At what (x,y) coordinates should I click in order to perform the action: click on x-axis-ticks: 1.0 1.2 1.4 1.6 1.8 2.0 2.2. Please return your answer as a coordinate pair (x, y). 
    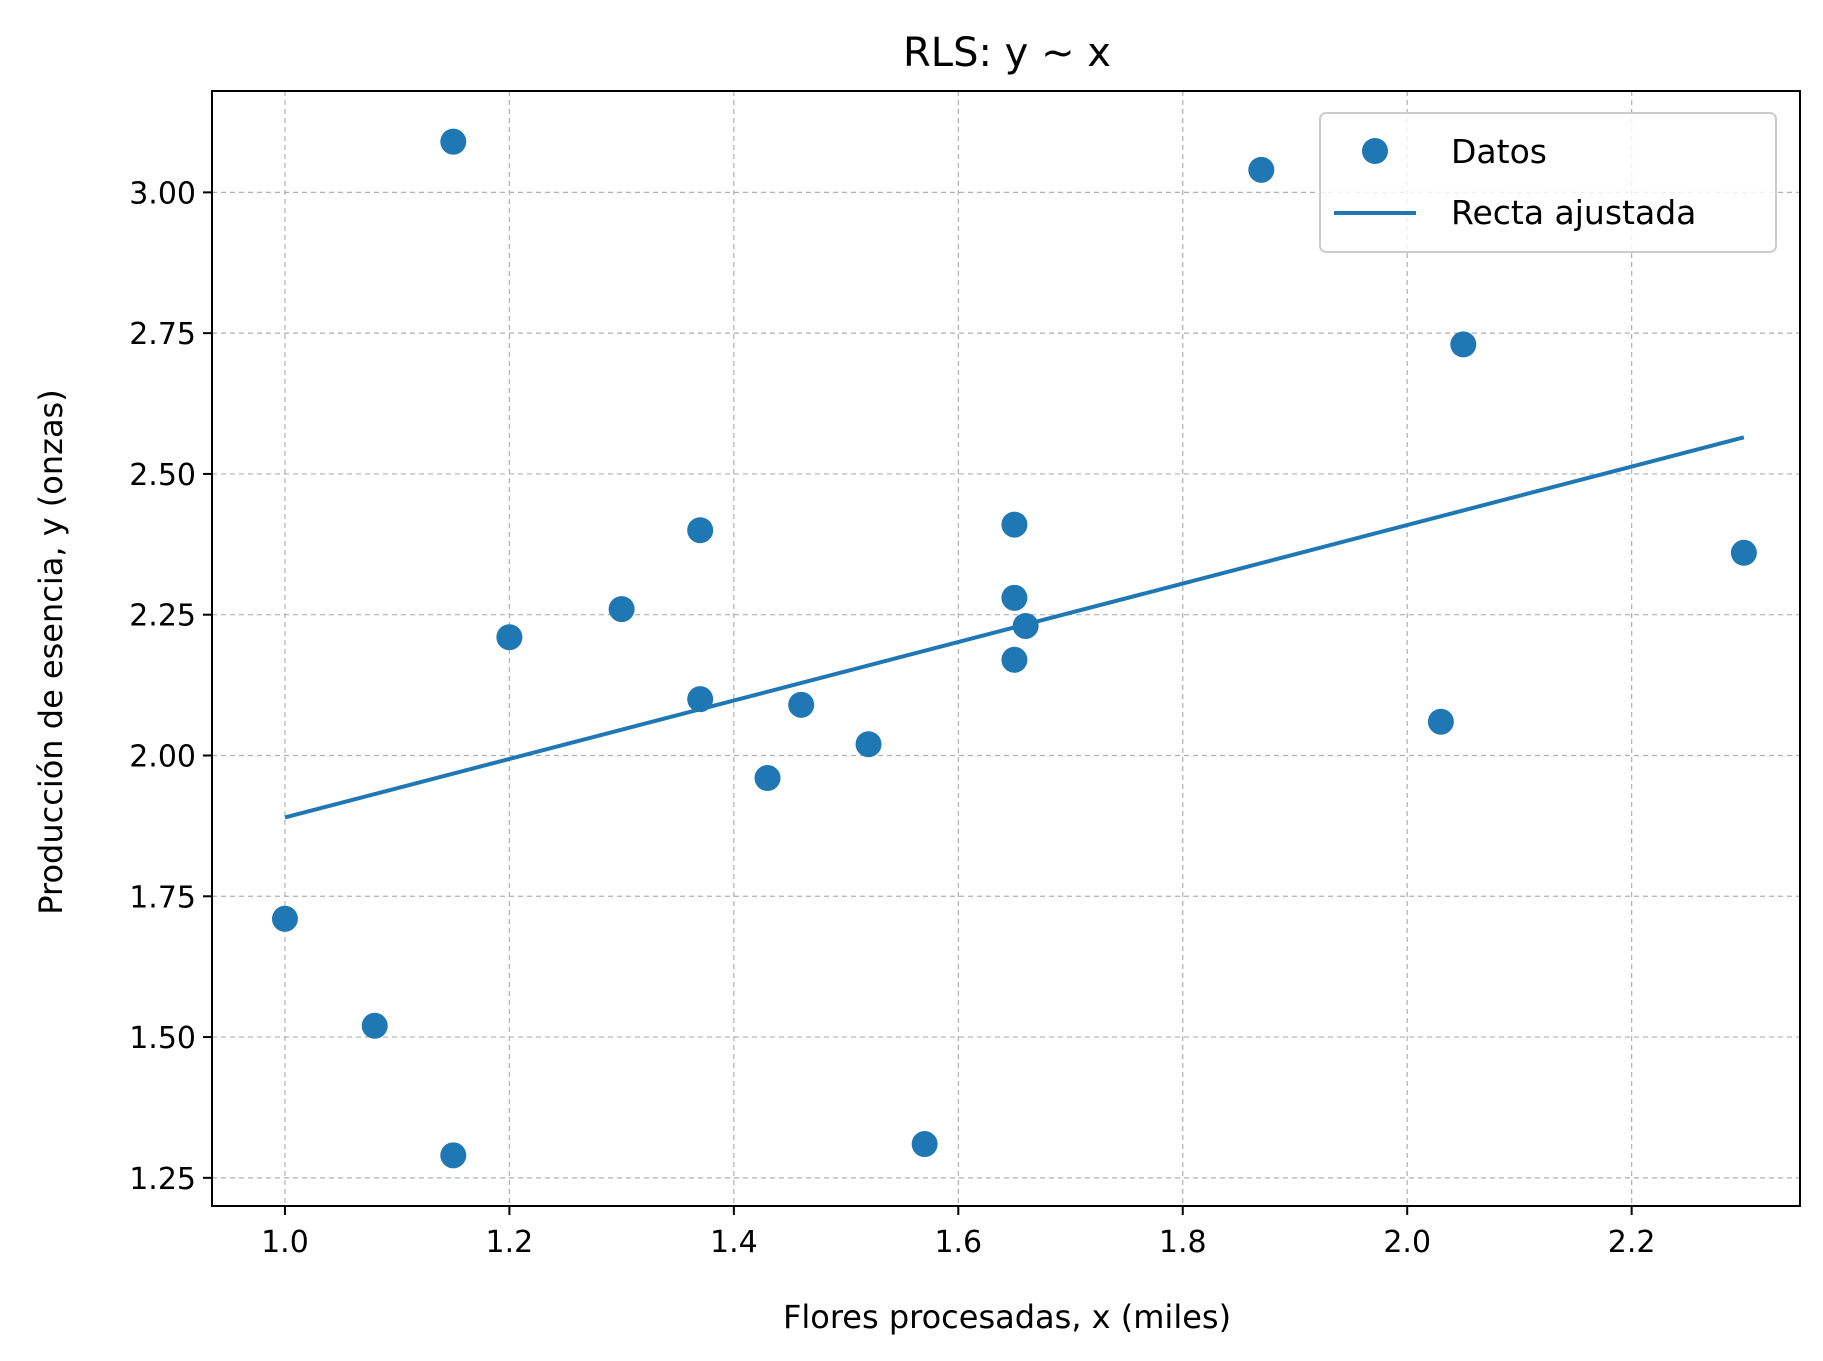
    Looking at the image, I should click on (958, 1233).